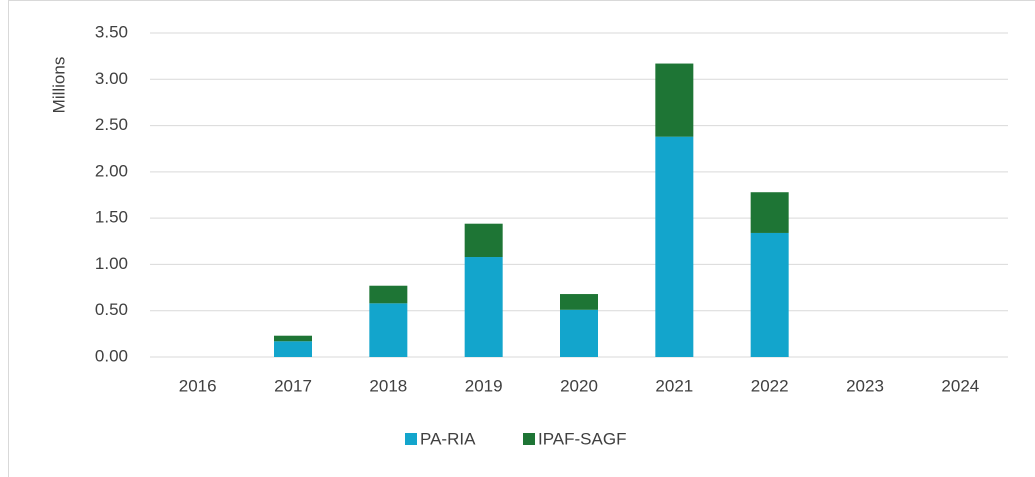  Describe the element at coordinates (111, 78) in the screenshot. I see `y-tick-label: 3.00` at that location.